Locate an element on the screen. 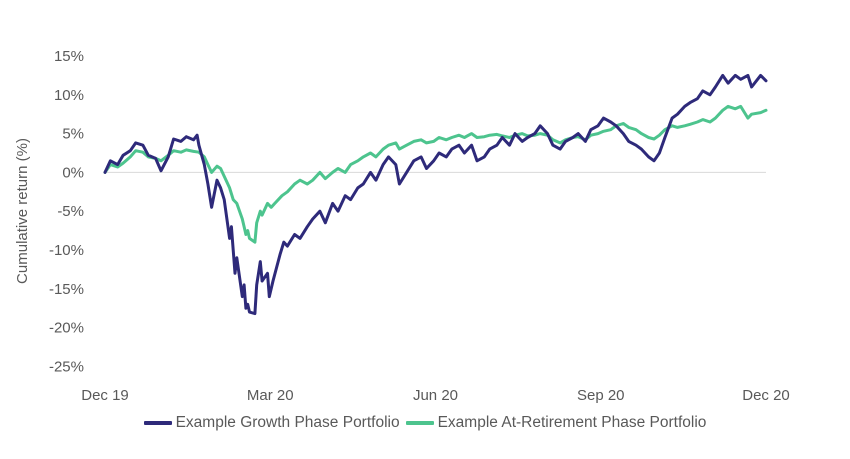  legend-item-growth: Example Growth Phase Portfolio is located at coordinates (271, 423).